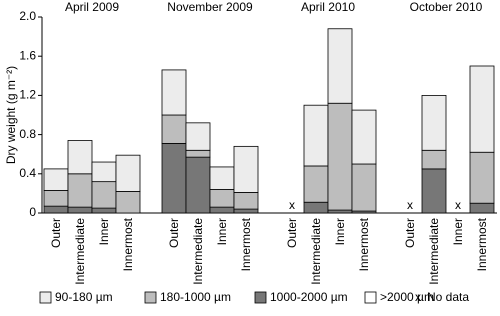  Describe the element at coordinates (92, 7) in the screenshot. I see `group-label: April 2009` at that location.